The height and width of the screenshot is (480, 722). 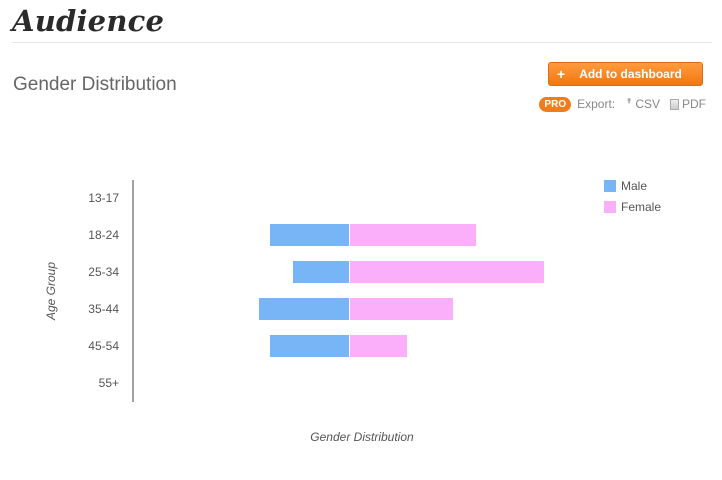 I want to click on pdf-label: PDF, so click(x=694, y=104).